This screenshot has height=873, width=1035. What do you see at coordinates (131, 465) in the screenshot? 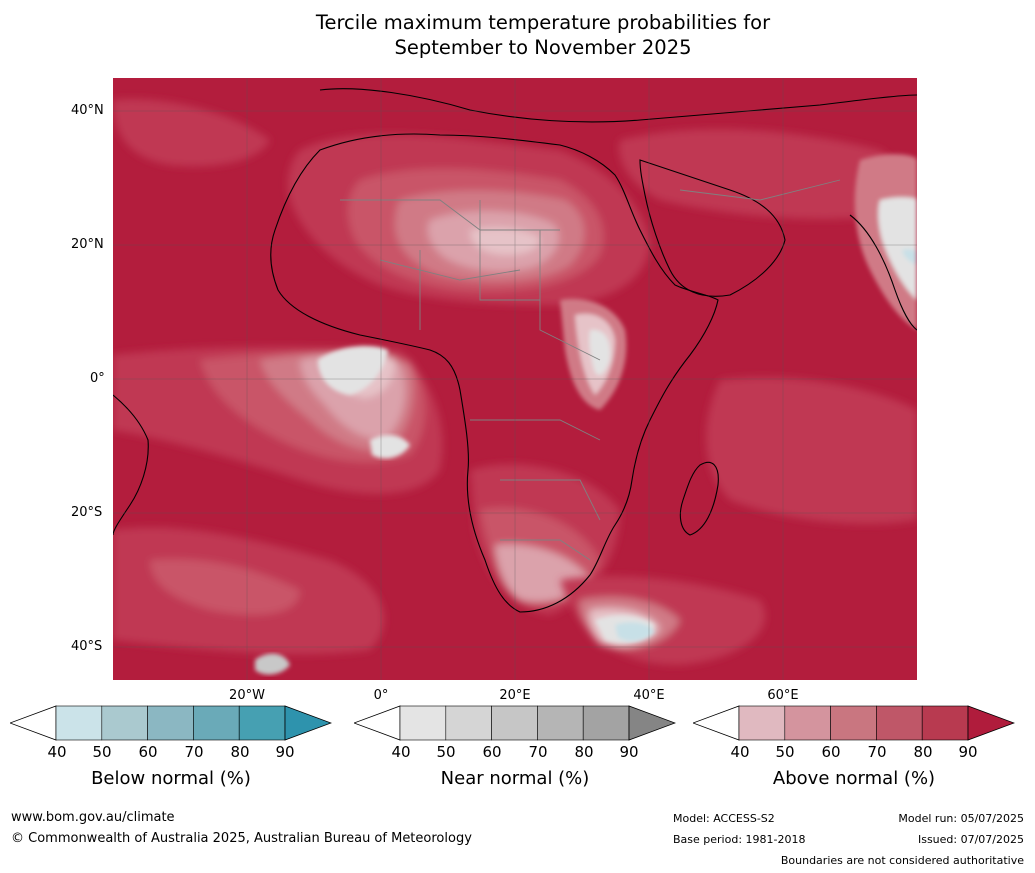
I see `south-america-coastline` at bounding box center [131, 465].